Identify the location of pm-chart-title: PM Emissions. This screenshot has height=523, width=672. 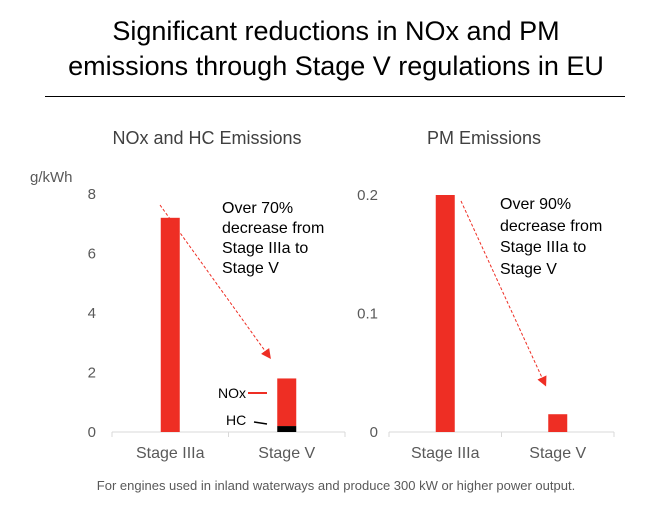
(484, 138).